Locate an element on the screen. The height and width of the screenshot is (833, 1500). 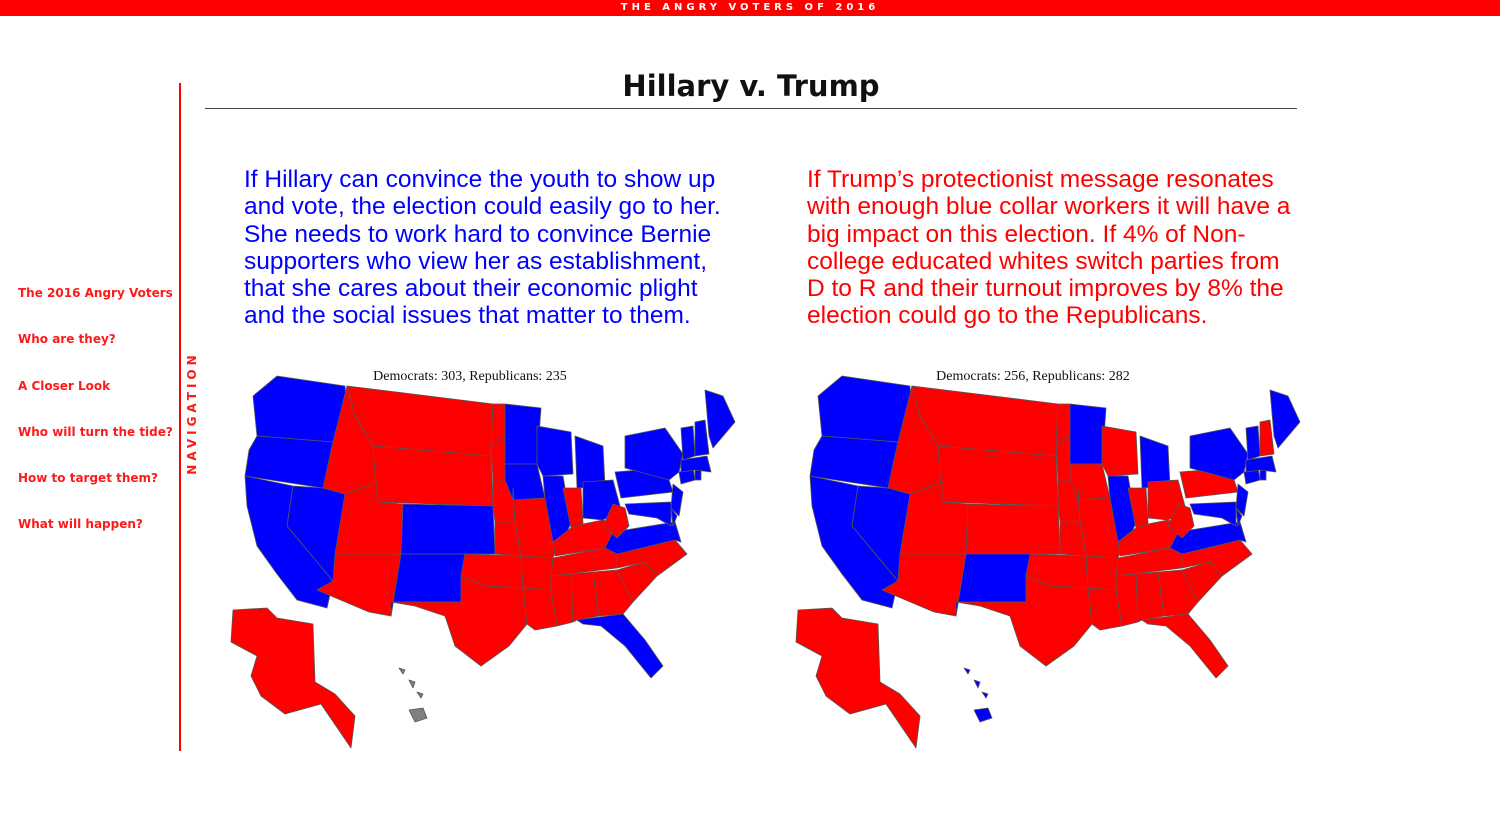
nav-item-target-them: How to target them? is located at coordinates (88, 478).